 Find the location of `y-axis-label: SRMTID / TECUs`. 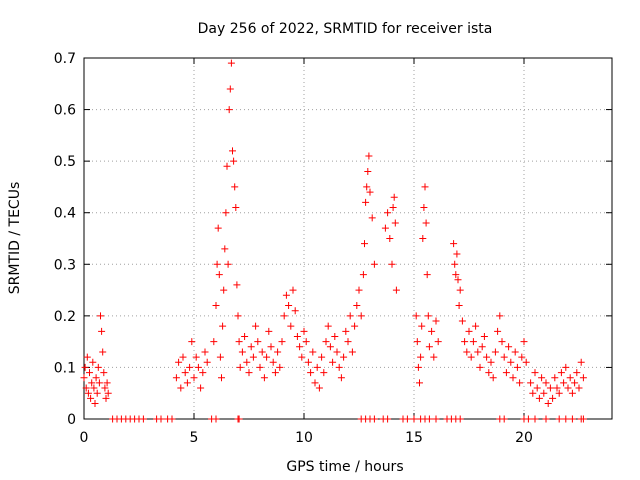

y-axis-label: SRMTID / TECUs is located at coordinates (15, 238).